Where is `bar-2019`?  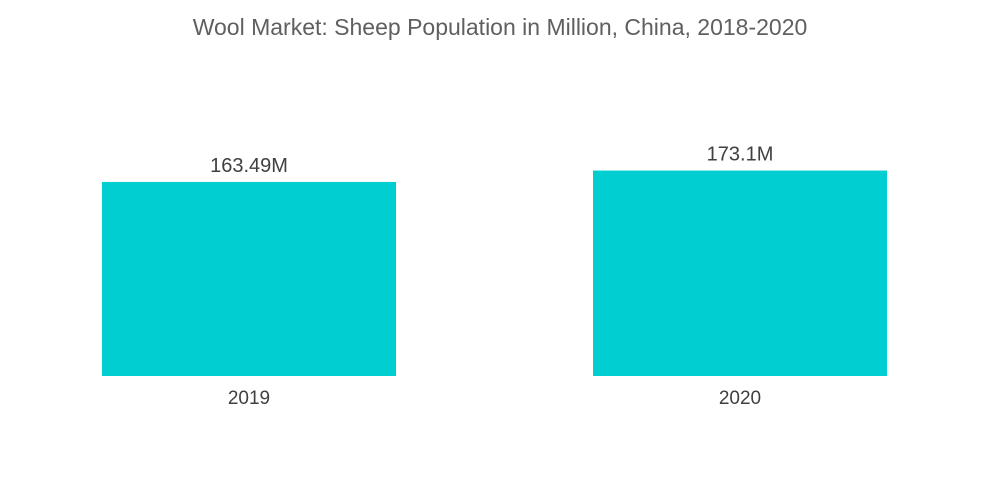 bar-2019 is located at coordinates (249, 278).